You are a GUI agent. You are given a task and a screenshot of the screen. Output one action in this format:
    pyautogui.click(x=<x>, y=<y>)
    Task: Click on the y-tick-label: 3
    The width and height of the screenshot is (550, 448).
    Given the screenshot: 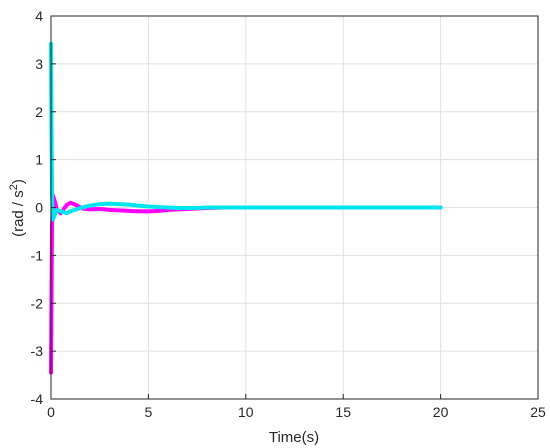 What is the action you would take?
    pyautogui.click(x=39, y=64)
    